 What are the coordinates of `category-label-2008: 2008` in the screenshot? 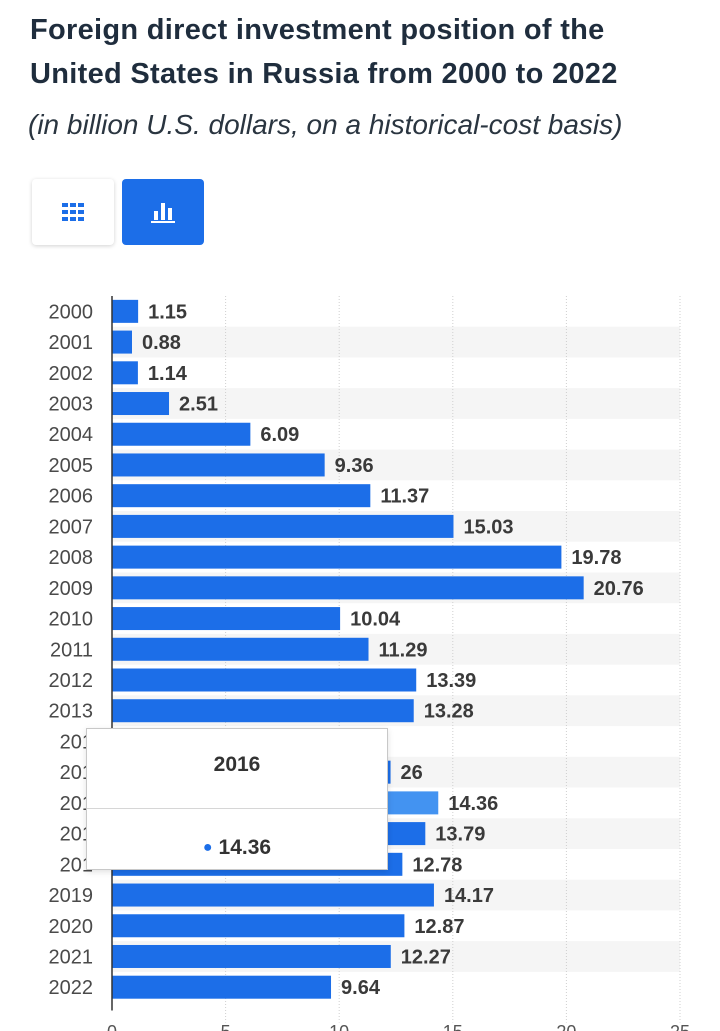 It's located at (71, 558).